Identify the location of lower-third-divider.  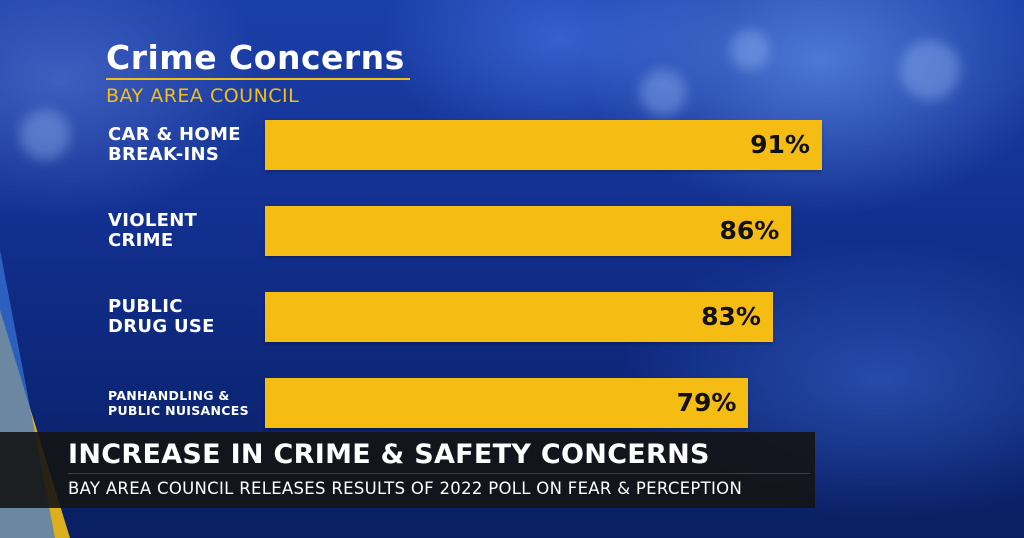
(439, 473).